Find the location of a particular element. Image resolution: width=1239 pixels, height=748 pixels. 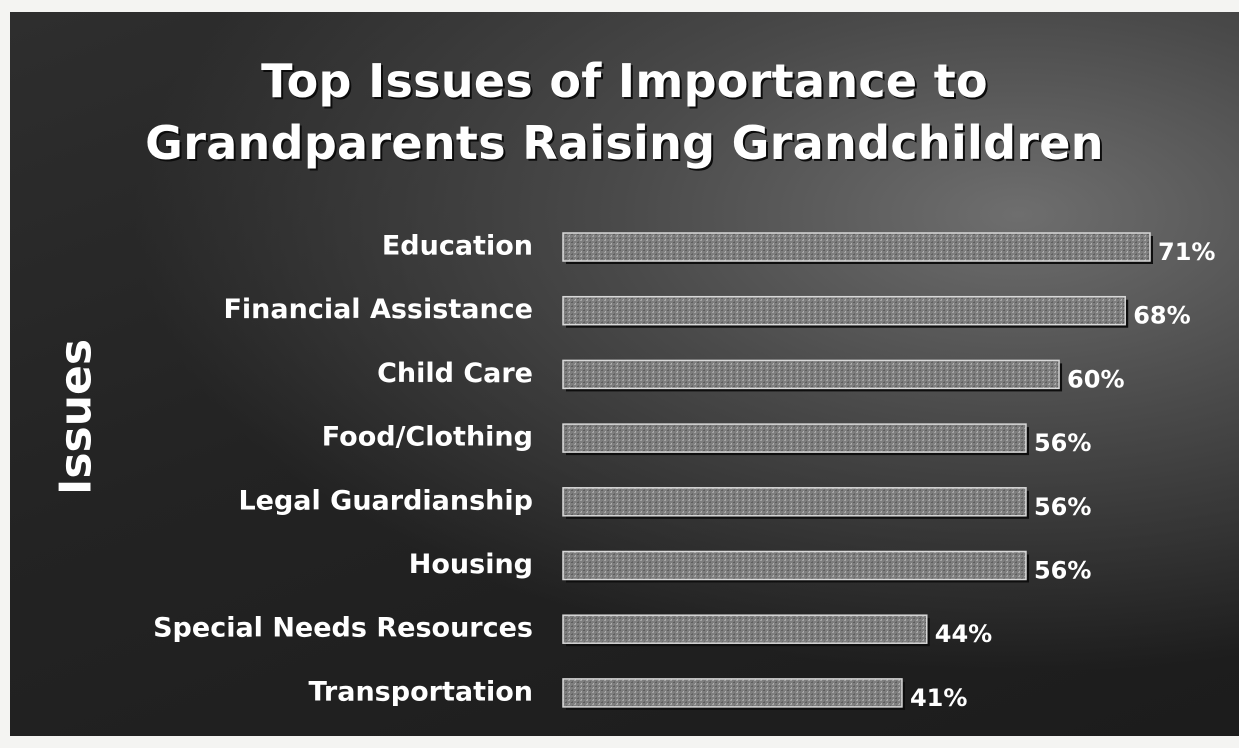

chart-title-line-1: Top Issues of Importance to is located at coordinates (624, 81).